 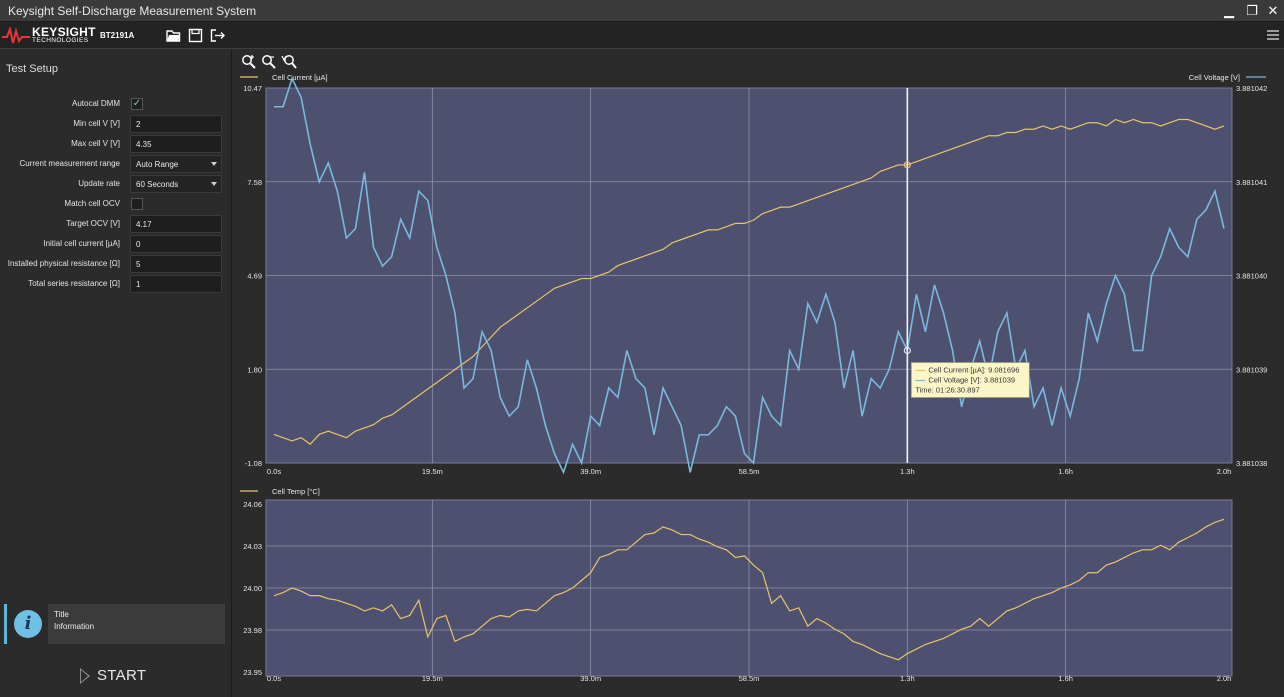 What do you see at coordinates (249, 62) in the screenshot?
I see `zoom-in-icon` at bounding box center [249, 62].